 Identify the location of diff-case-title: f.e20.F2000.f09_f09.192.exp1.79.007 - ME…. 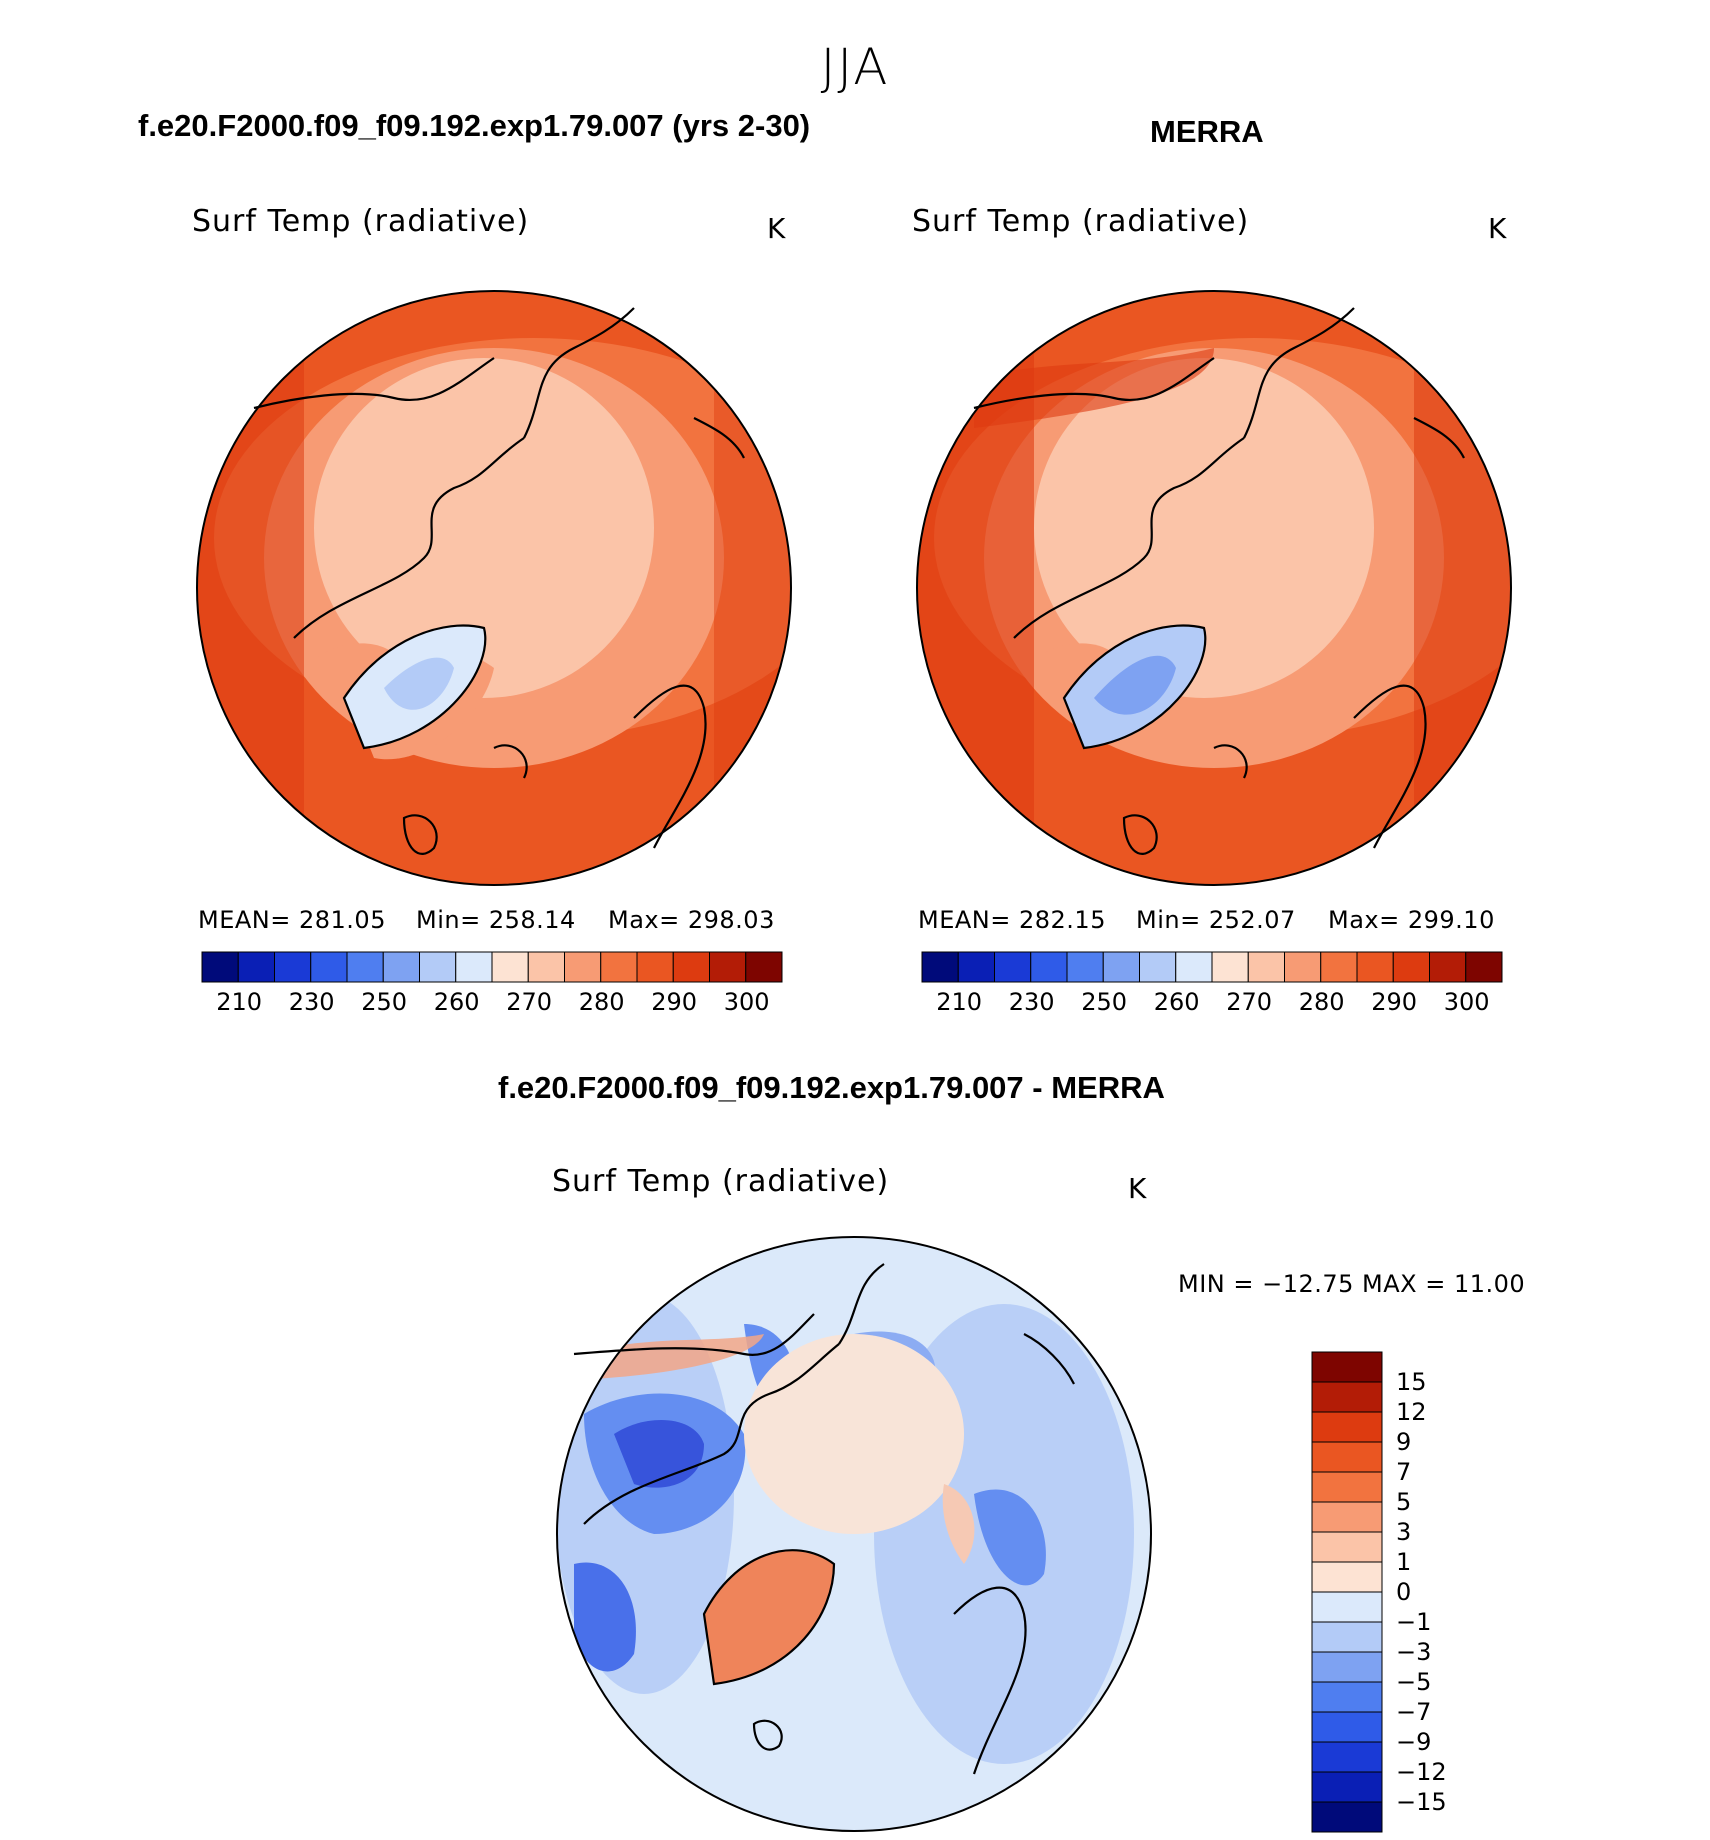
(831, 1087).